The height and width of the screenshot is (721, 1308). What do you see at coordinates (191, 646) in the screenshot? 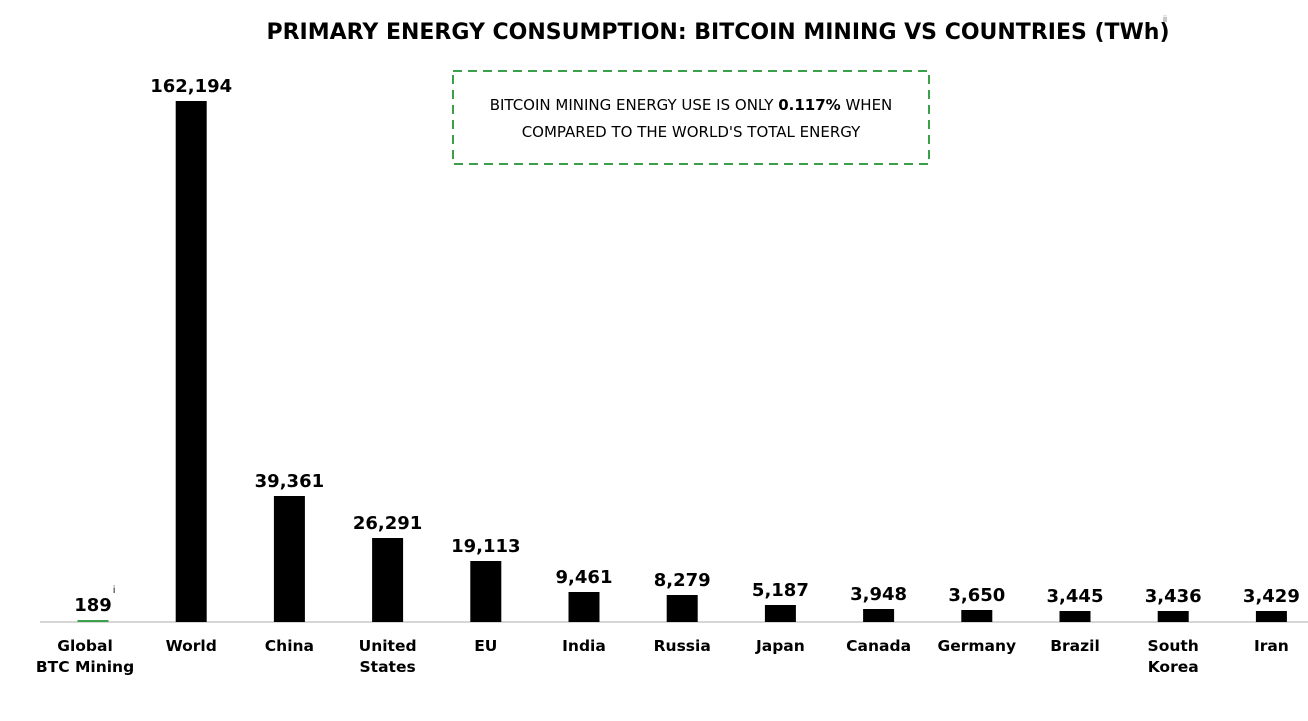
I see `category-label-1-line-0: World` at bounding box center [191, 646].